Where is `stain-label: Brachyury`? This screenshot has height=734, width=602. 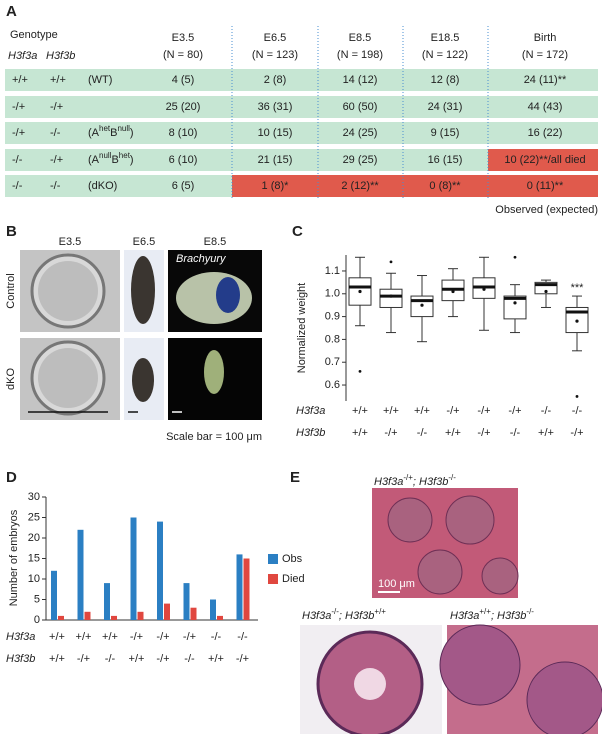
stain-label: Brachyury is located at coordinates (201, 259).